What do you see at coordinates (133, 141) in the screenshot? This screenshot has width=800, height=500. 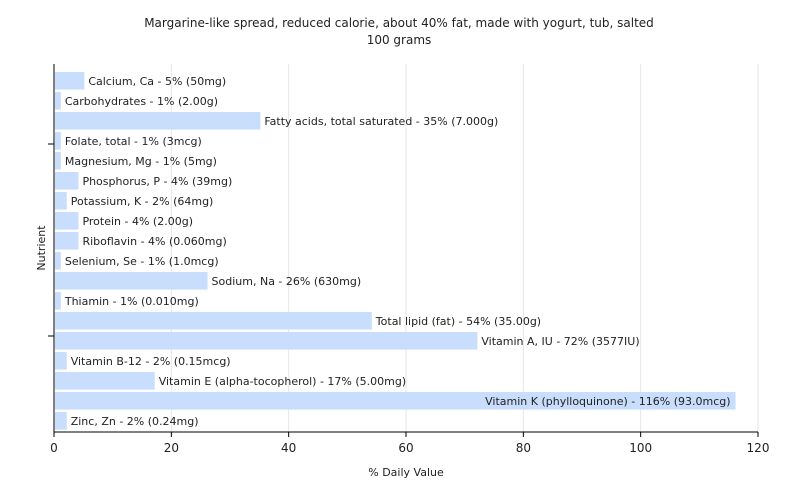 I see `bar-label: Folate, total - 1% (3mcg)` at bounding box center [133, 141].